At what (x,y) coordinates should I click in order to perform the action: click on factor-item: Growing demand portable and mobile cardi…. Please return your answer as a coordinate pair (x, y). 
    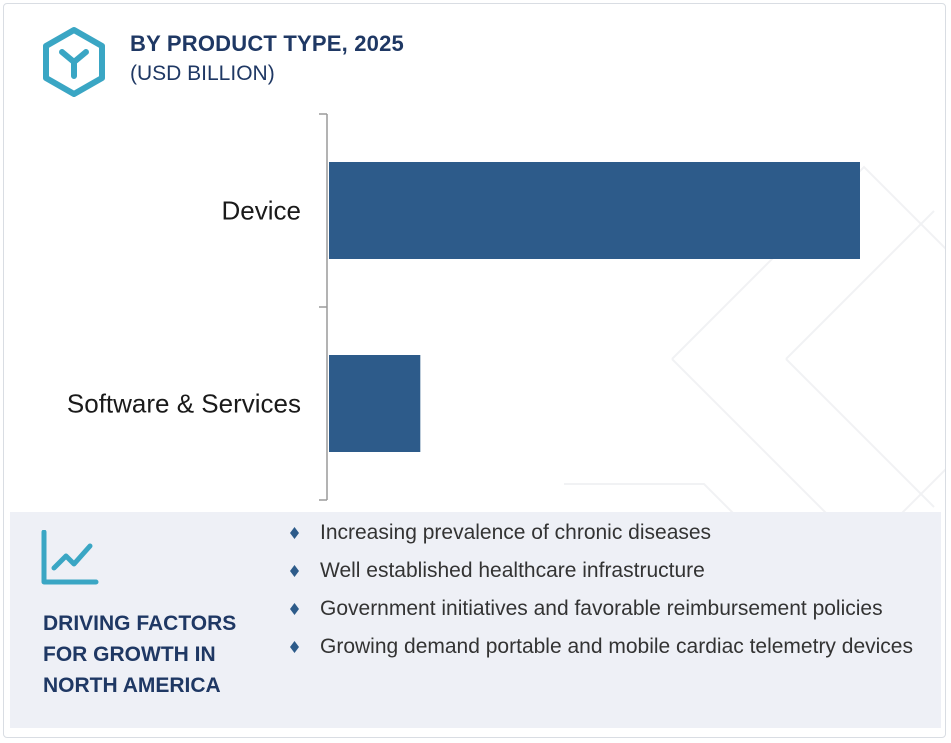
    Looking at the image, I should click on (603, 646).